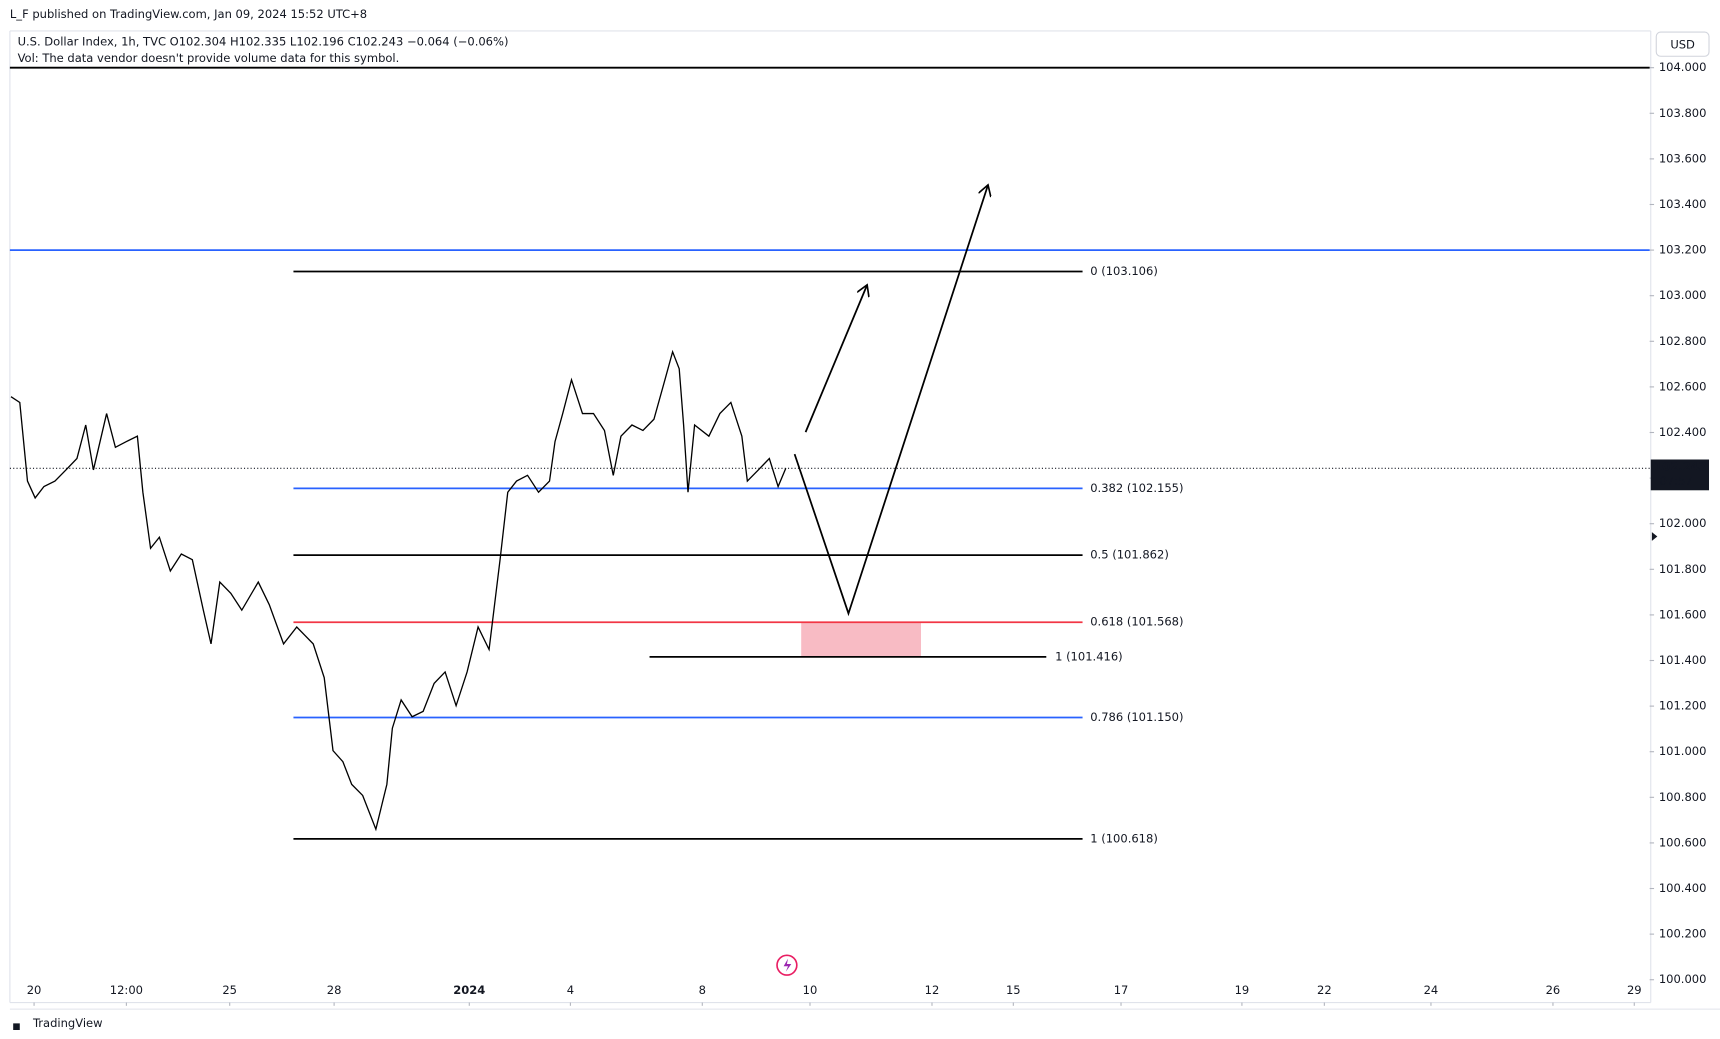 The image size is (1720, 1039). I want to click on x-tick-label: 12, so click(932, 990).